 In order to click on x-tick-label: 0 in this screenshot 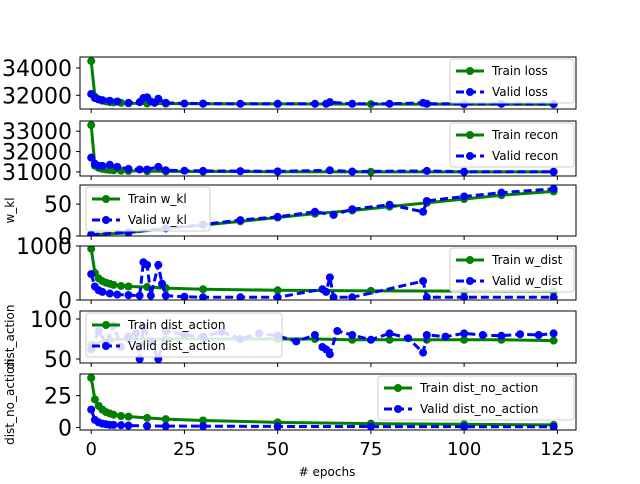, I will do `click(90, 449)`.